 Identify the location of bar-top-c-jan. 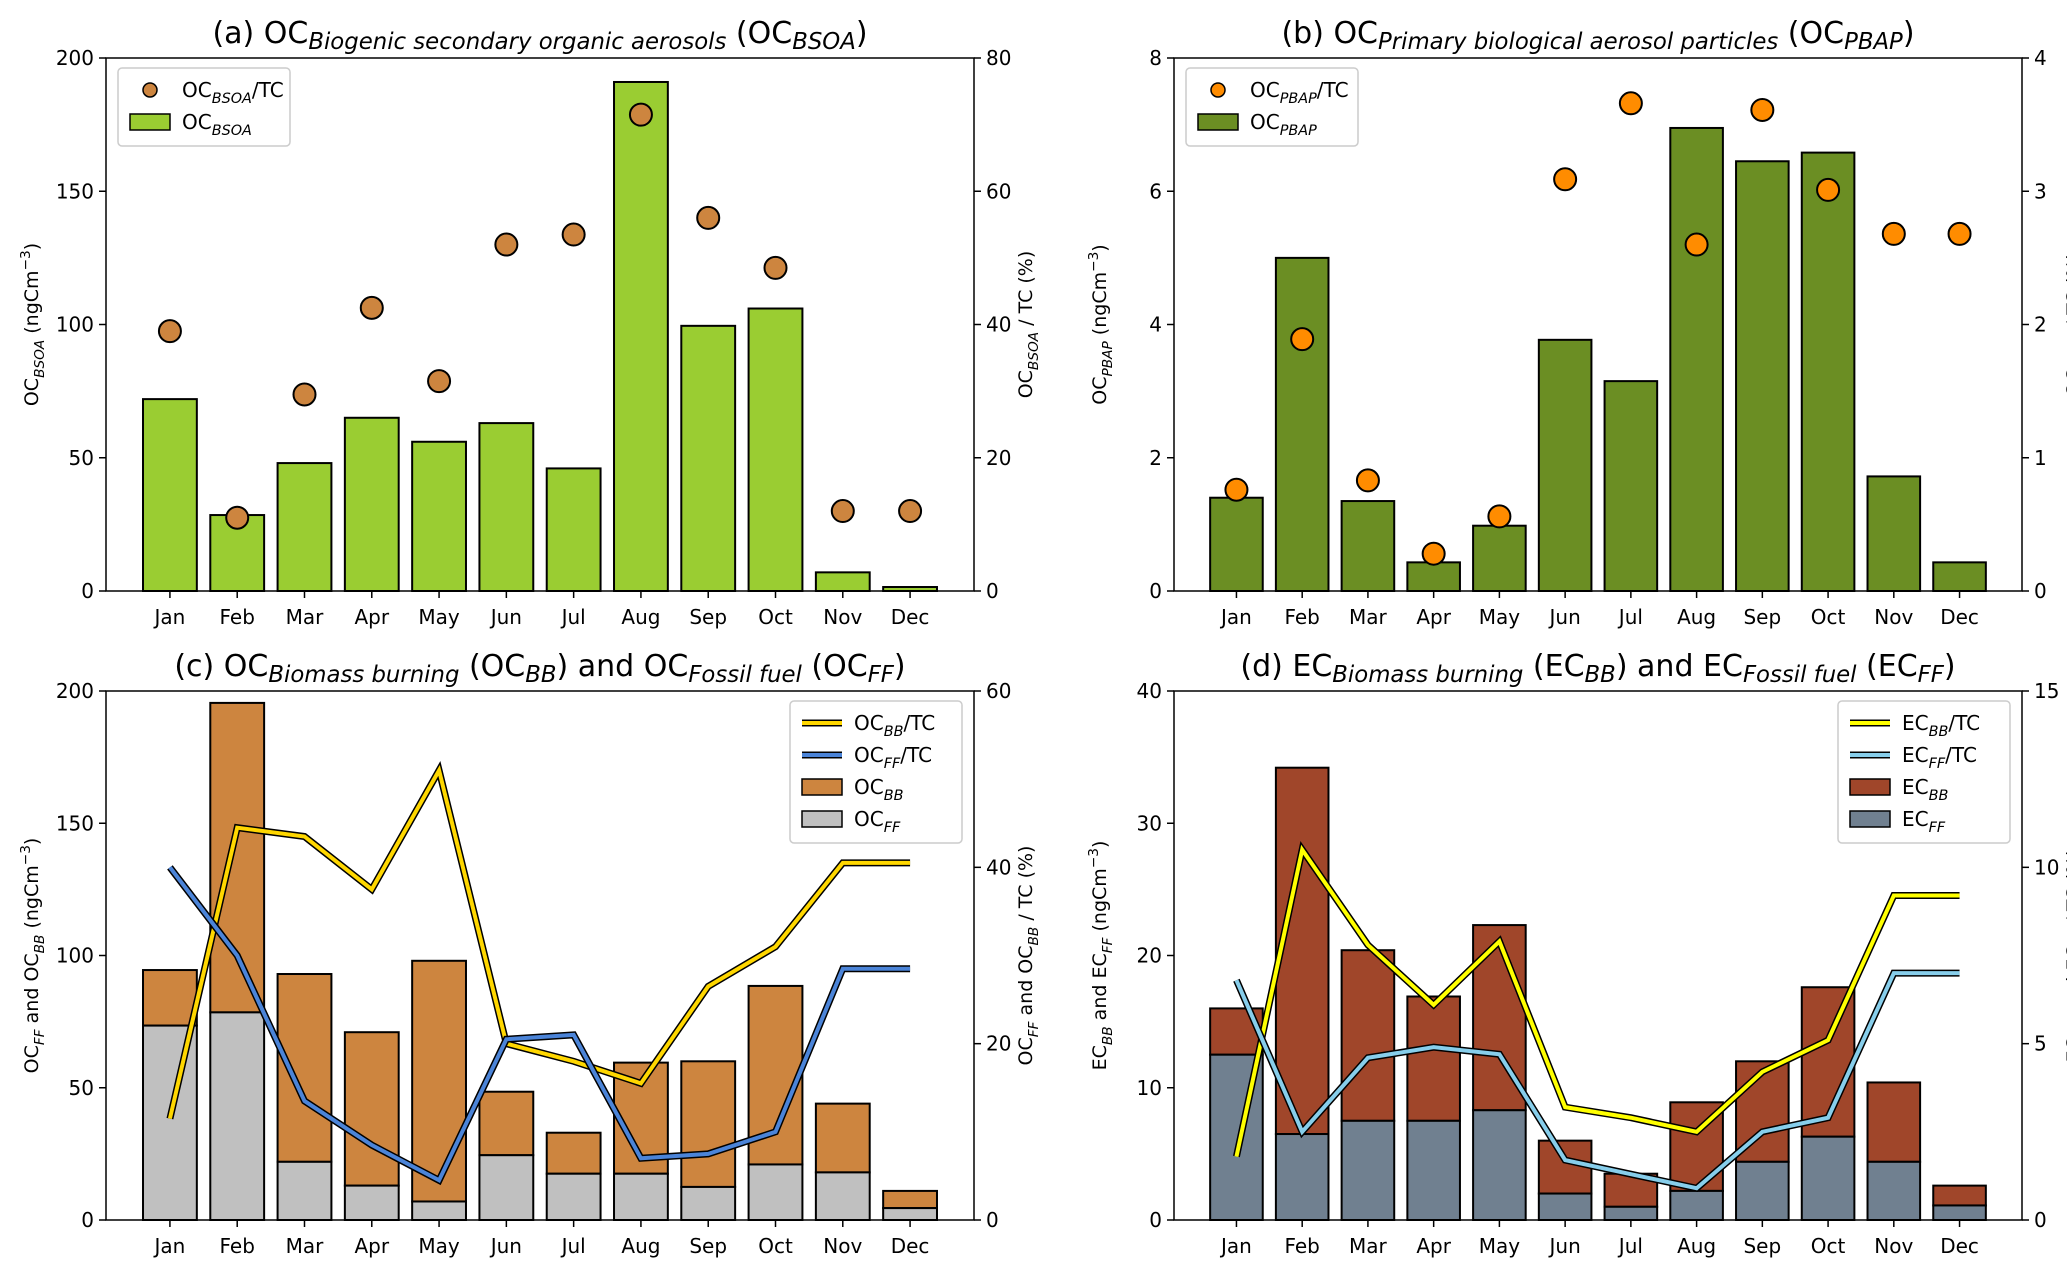
(170, 998).